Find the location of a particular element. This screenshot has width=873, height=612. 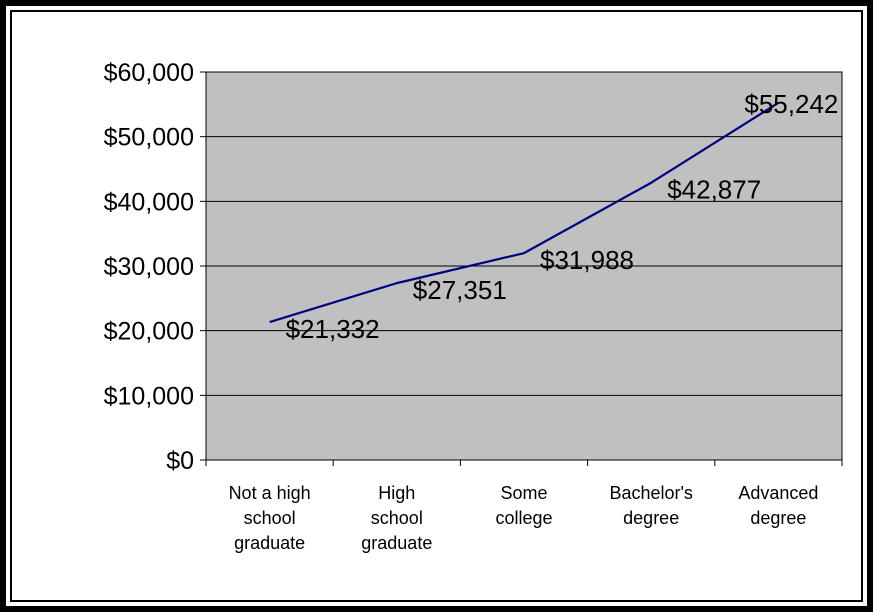

y-tick-label: $20,000 is located at coordinates (149, 332).